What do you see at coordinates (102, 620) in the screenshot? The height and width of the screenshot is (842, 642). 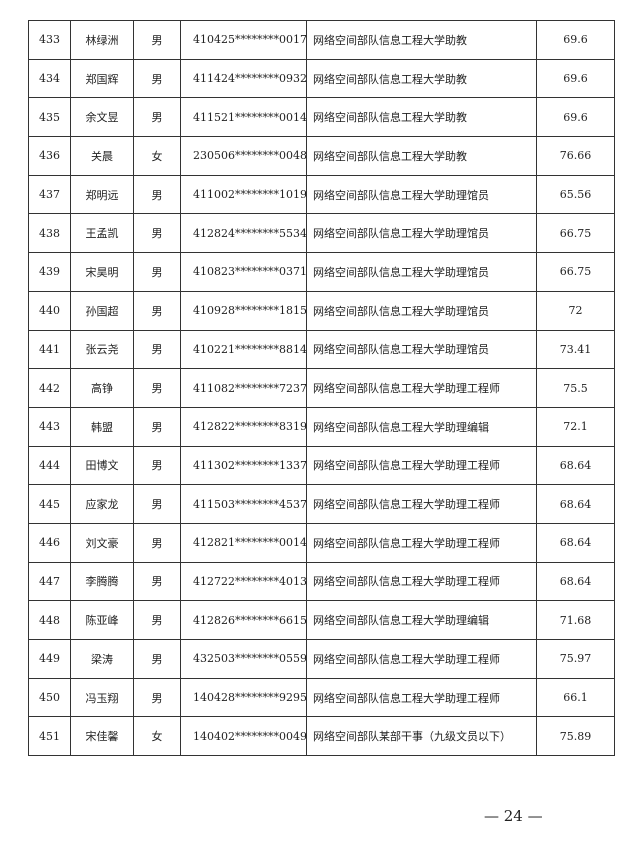 I see `name-cell: 陈亚峰` at bounding box center [102, 620].